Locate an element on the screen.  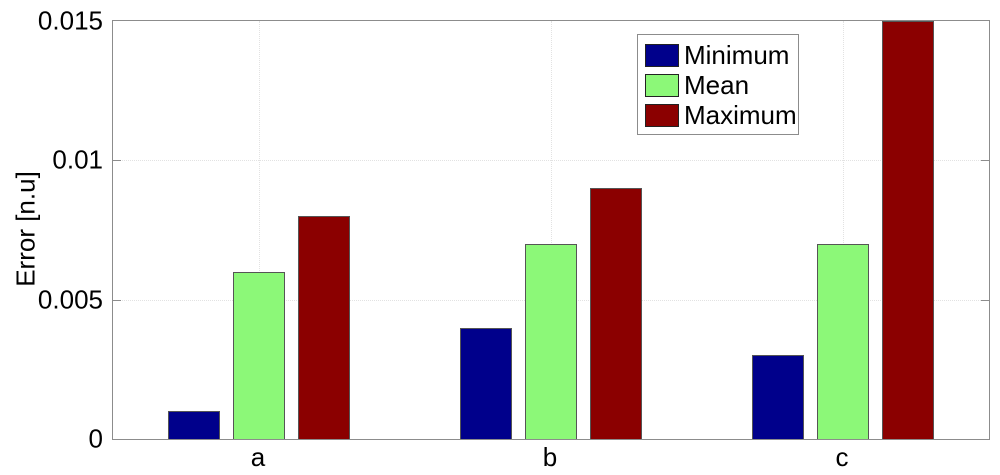
bar-a-mean is located at coordinates (259, 355).